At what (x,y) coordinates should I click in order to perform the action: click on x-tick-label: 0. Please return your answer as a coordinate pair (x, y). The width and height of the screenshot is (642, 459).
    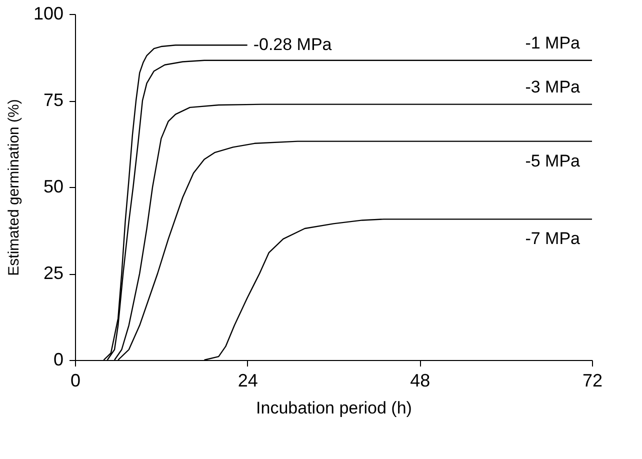
    Looking at the image, I should click on (75, 380).